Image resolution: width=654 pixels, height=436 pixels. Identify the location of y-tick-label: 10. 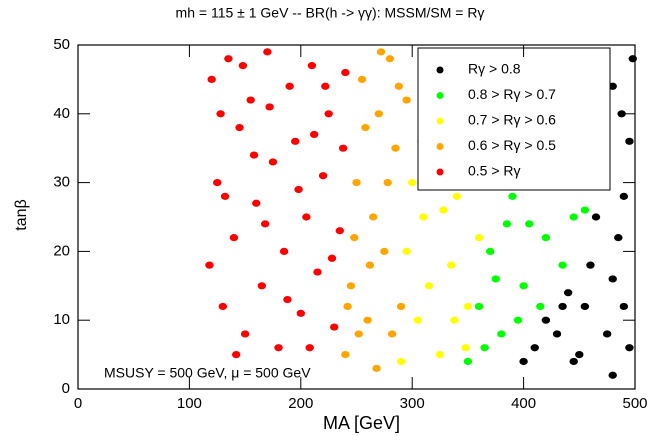
(61, 319).